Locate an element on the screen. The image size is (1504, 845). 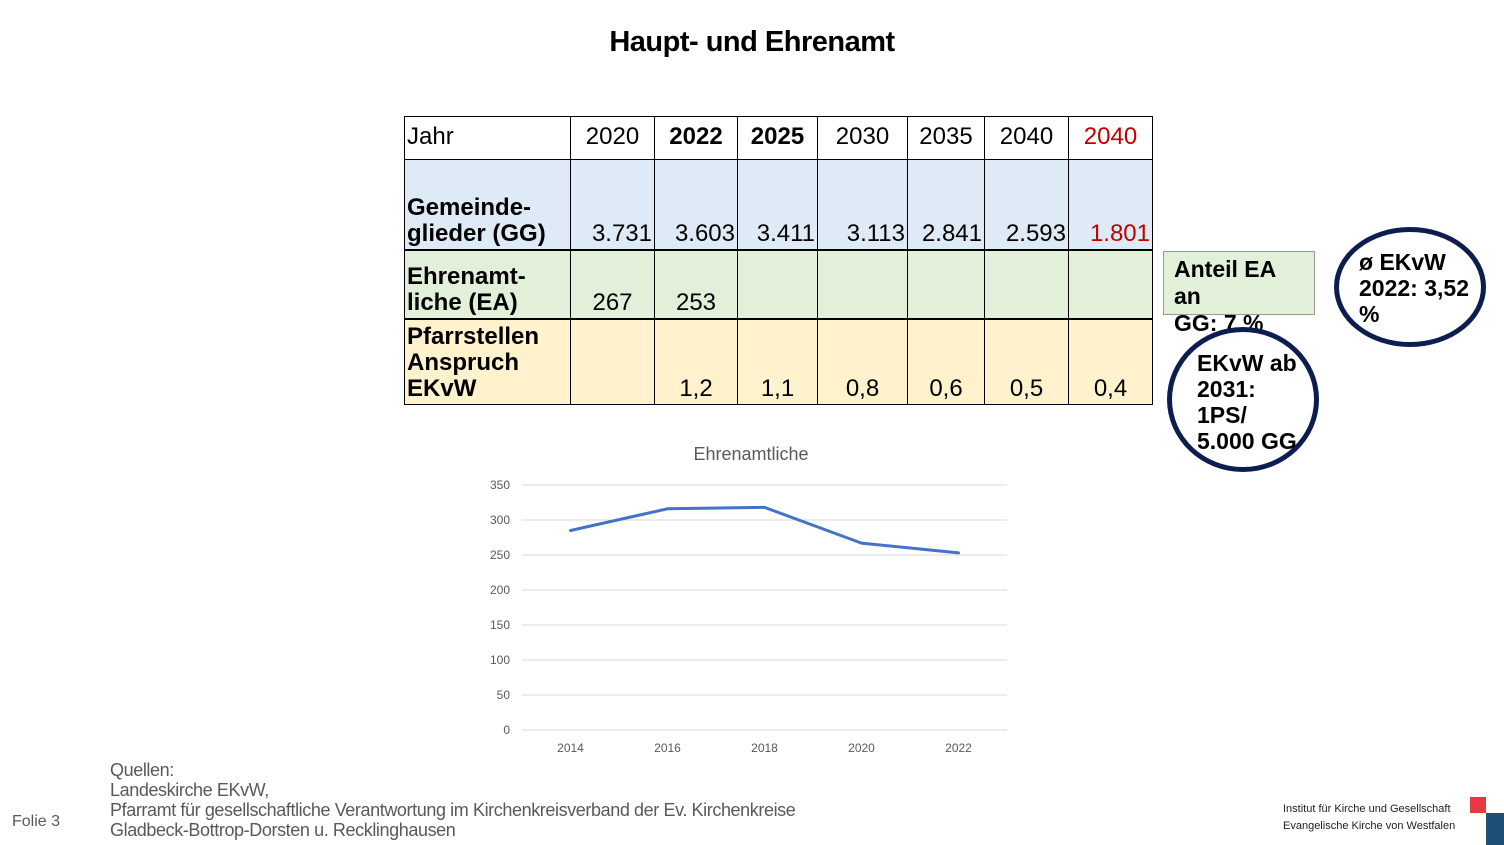
header-cell: Jahr is located at coordinates (487, 138).